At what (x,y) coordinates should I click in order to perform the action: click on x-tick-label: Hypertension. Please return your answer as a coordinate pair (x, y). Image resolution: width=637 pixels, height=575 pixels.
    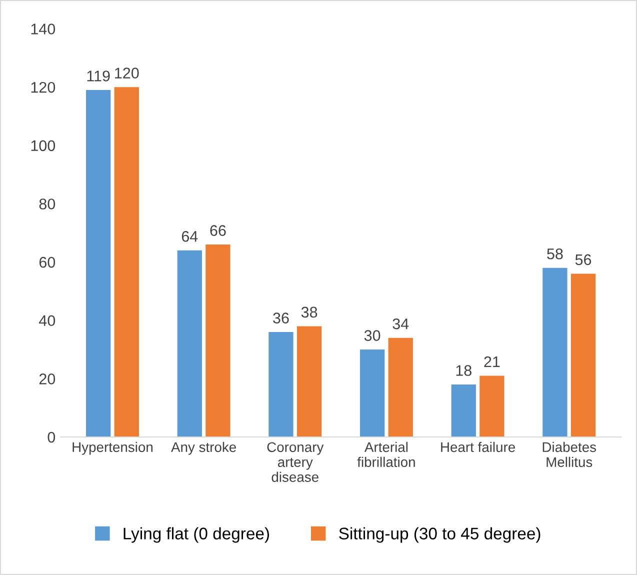
    Looking at the image, I should click on (112, 448).